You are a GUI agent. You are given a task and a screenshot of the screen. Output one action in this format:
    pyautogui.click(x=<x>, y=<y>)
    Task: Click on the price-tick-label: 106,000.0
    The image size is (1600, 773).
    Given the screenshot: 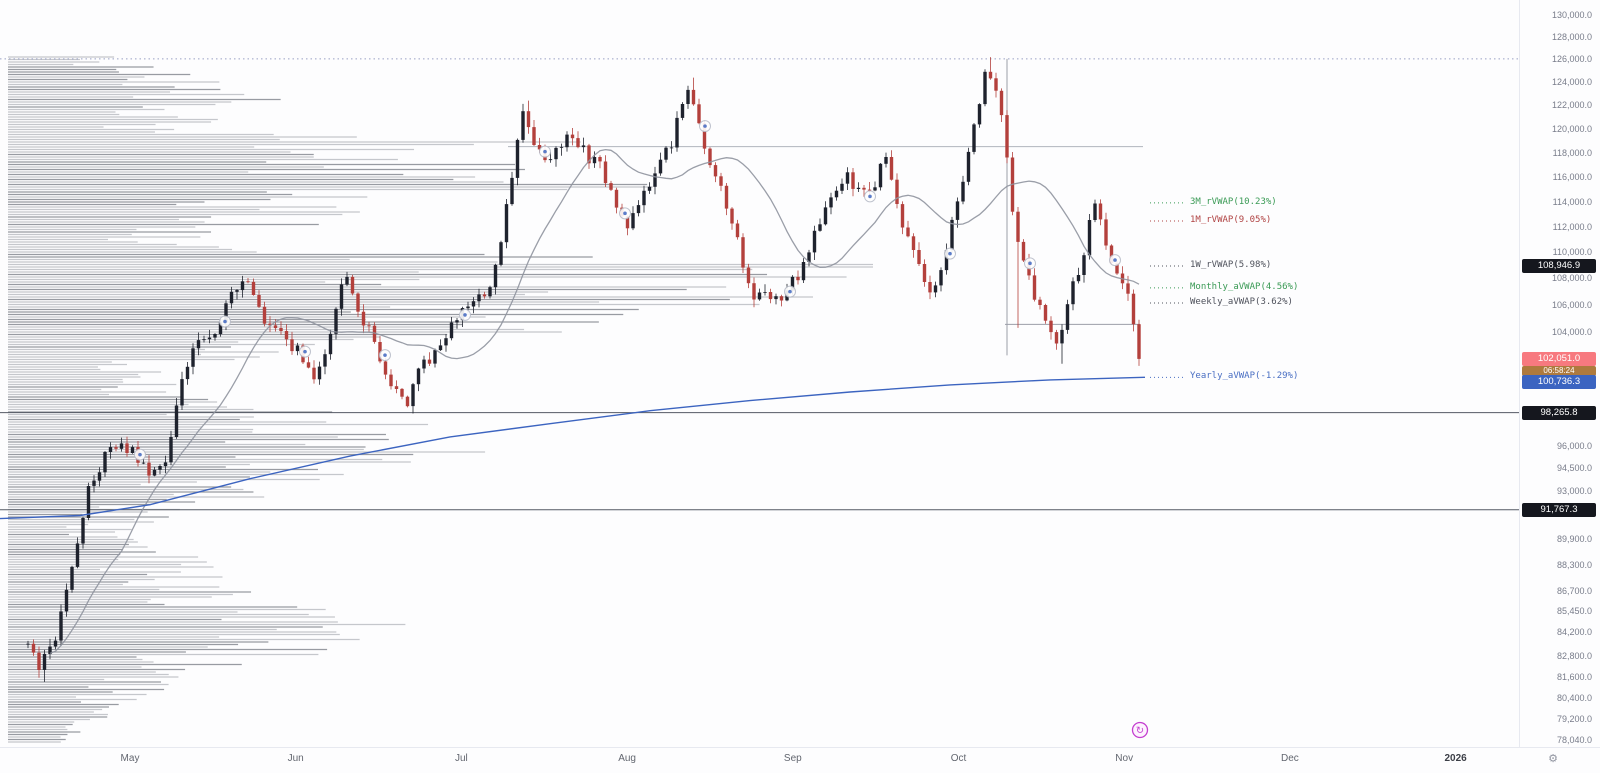 What is the action you would take?
    pyautogui.click(x=1571, y=305)
    